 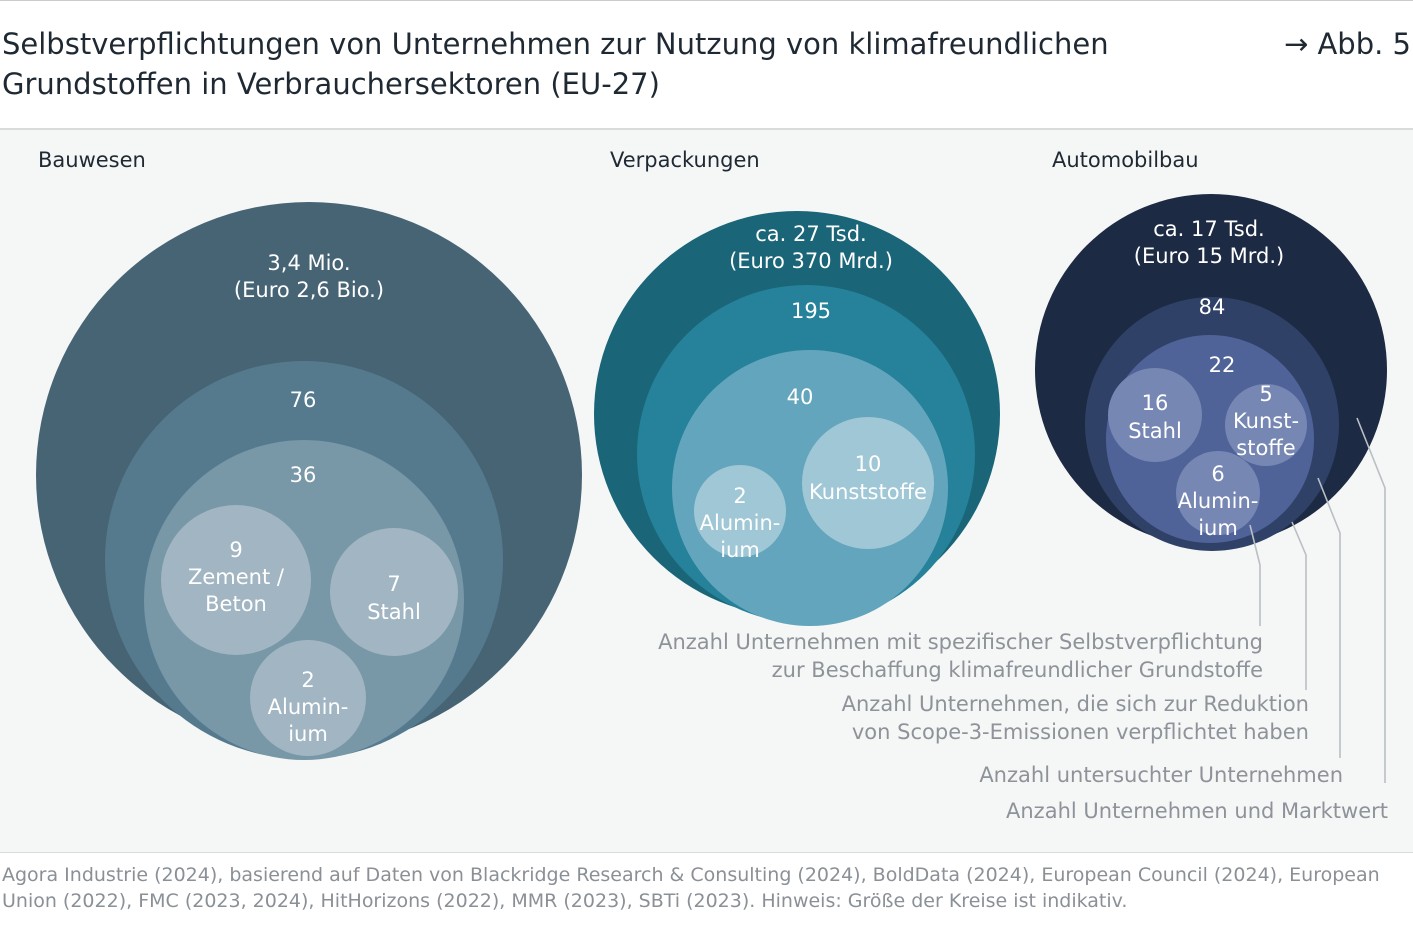 What do you see at coordinates (868, 478) in the screenshot?
I see `verpackungen-bubble-material-2-label: 10 Kunststoffe` at bounding box center [868, 478].